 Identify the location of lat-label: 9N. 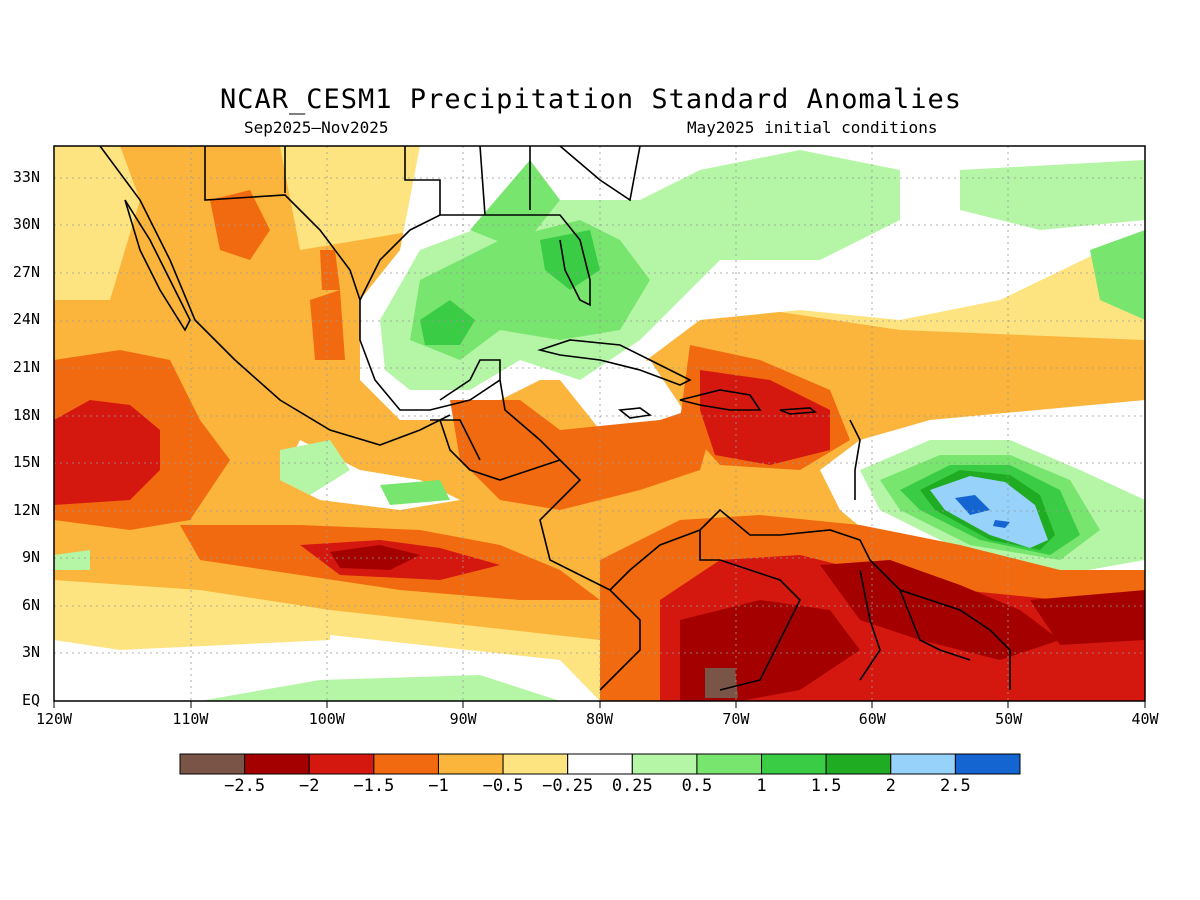
(30, 557).